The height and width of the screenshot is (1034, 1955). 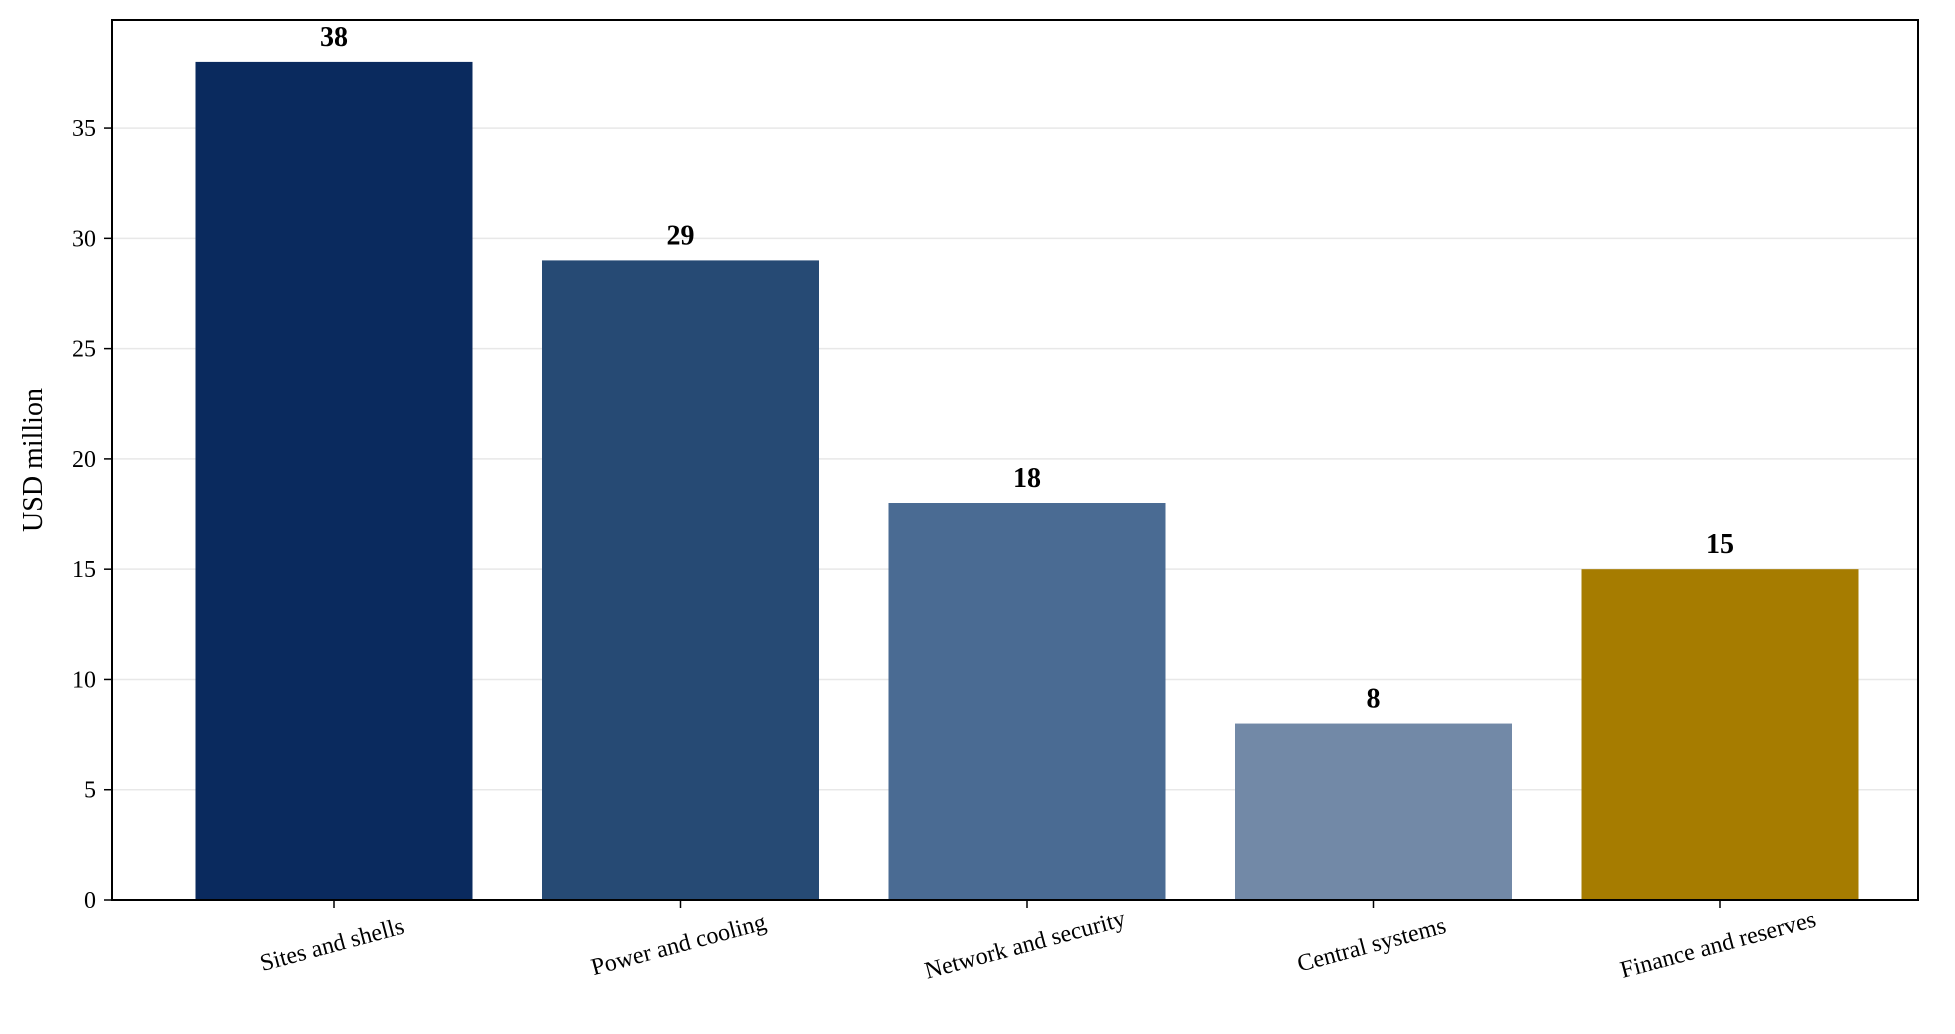 What do you see at coordinates (90, 901) in the screenshot?
I see `y-tick-label-0: 0` at bounding box center [90, 901].